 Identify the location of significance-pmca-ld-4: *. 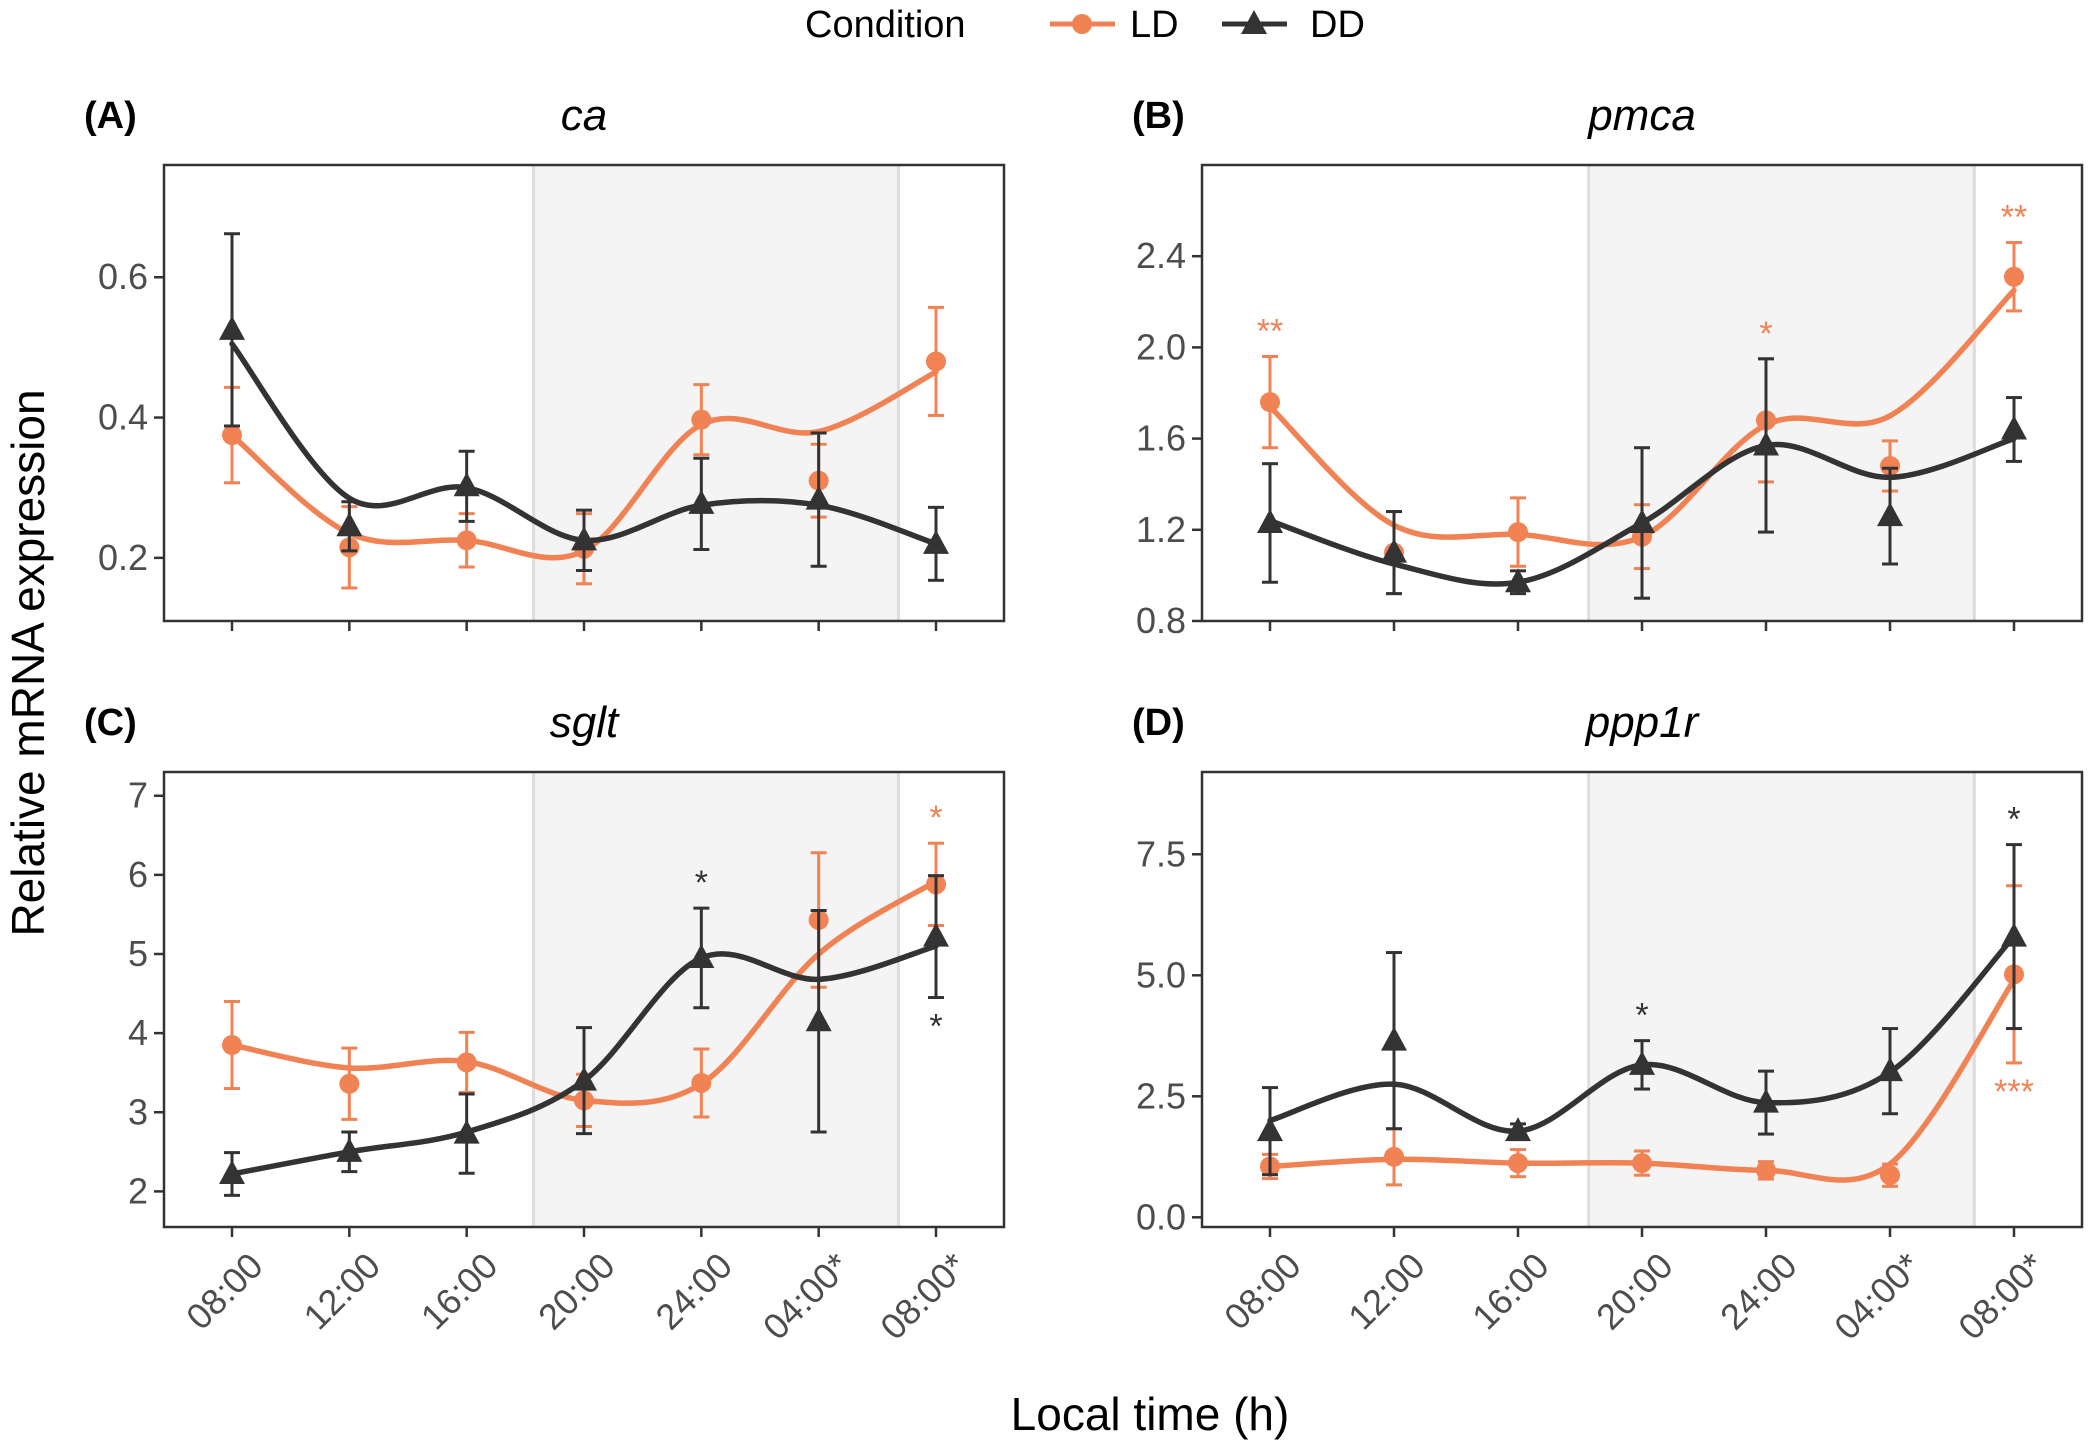
(1765, 334).